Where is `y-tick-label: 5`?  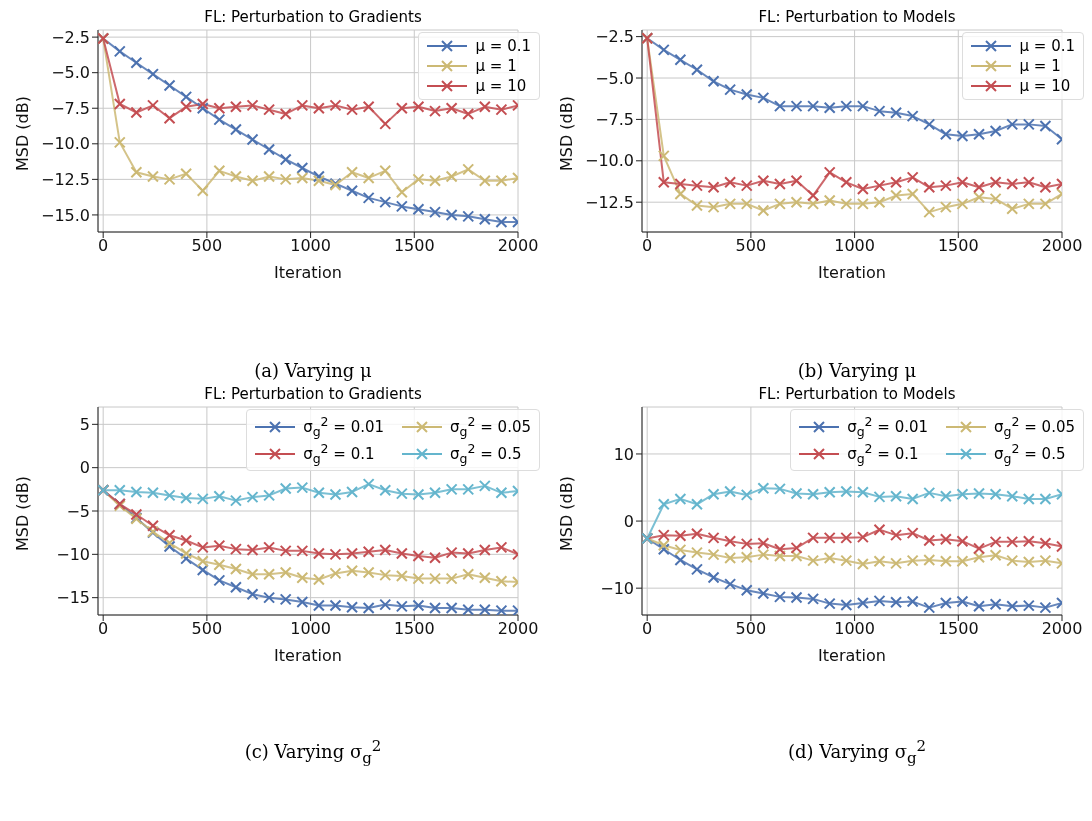 y-tick-label: 5 is located at coordinates (84, 425).